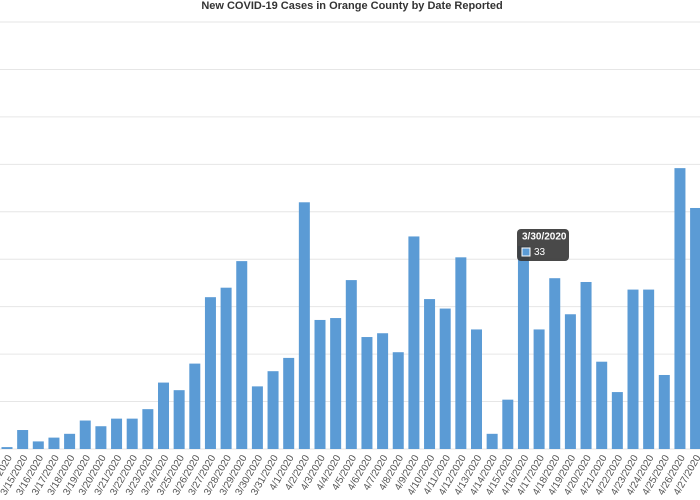 Image resolution: width=700 pixels, height=500 pixels. Describe the element at coordinates (543, 245) in the screenshot. I see `tooltip: 3/30/2020 33` at that location.